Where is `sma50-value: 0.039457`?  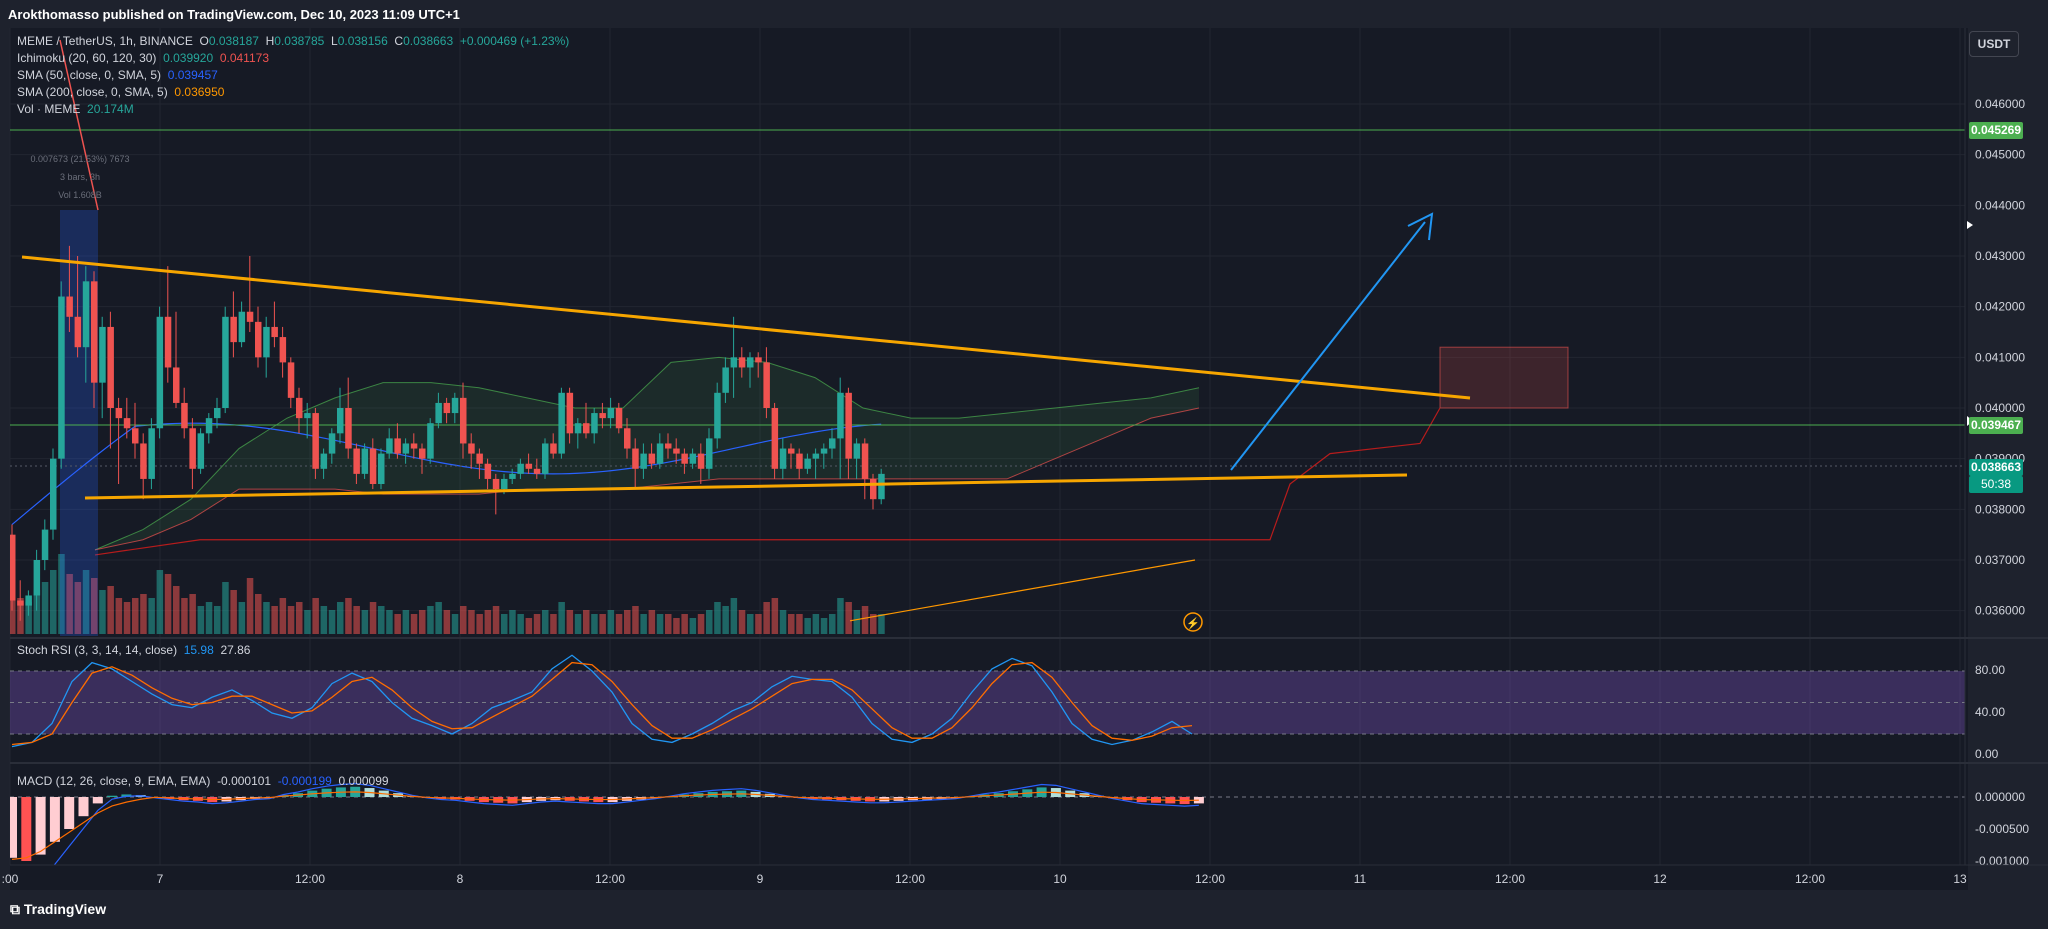 sma50-value: 0.039457 is located at coordinates (192, 75).